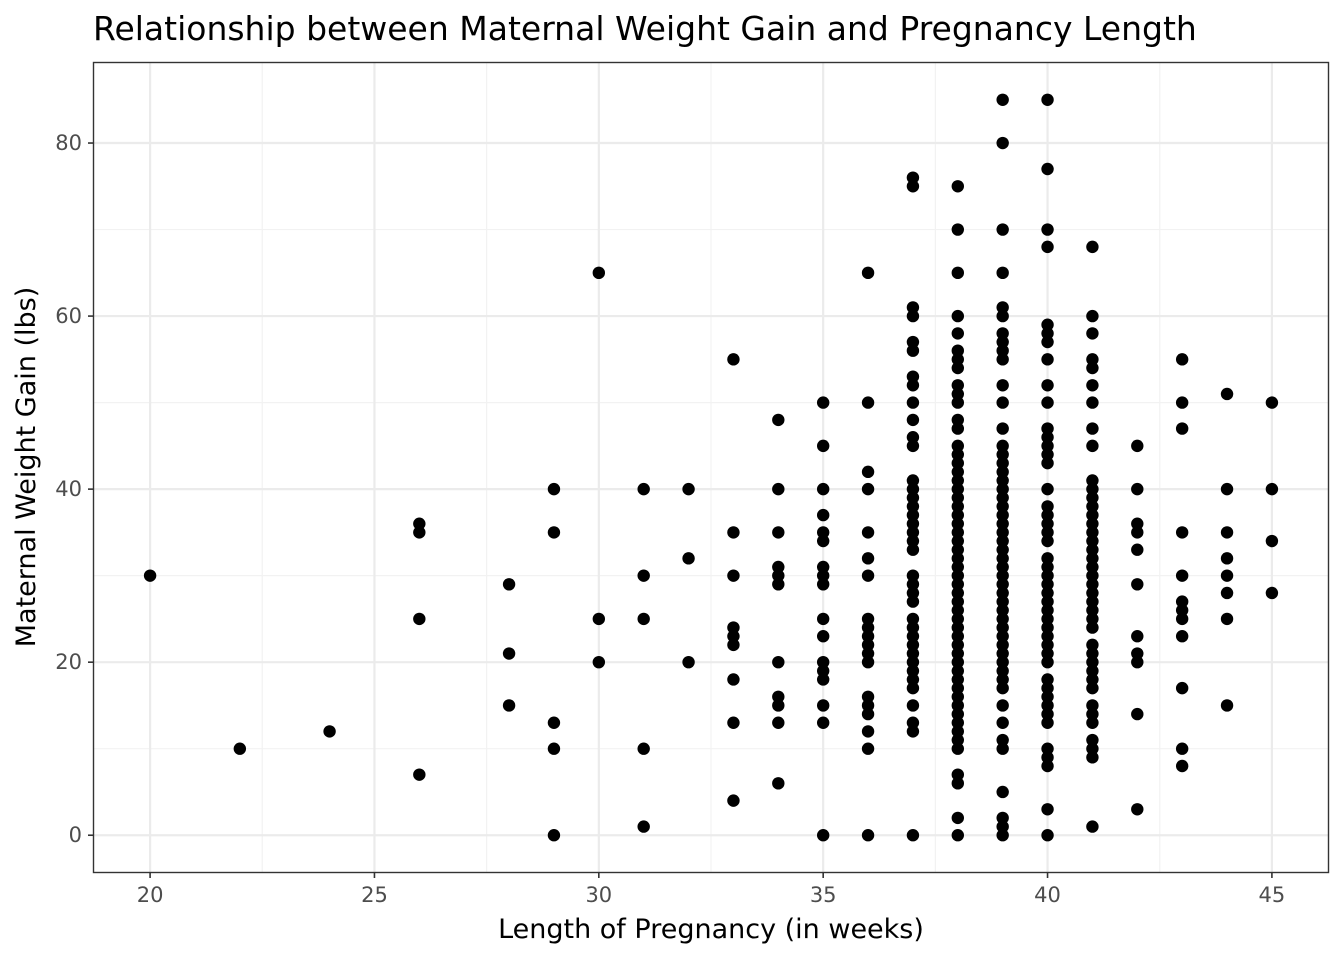  What do you see at coordinates (26, 467) in the screenshot?
I see `y-axis-title: Maternal Weight Gain (lbs)` at bounding box center [26, 467].